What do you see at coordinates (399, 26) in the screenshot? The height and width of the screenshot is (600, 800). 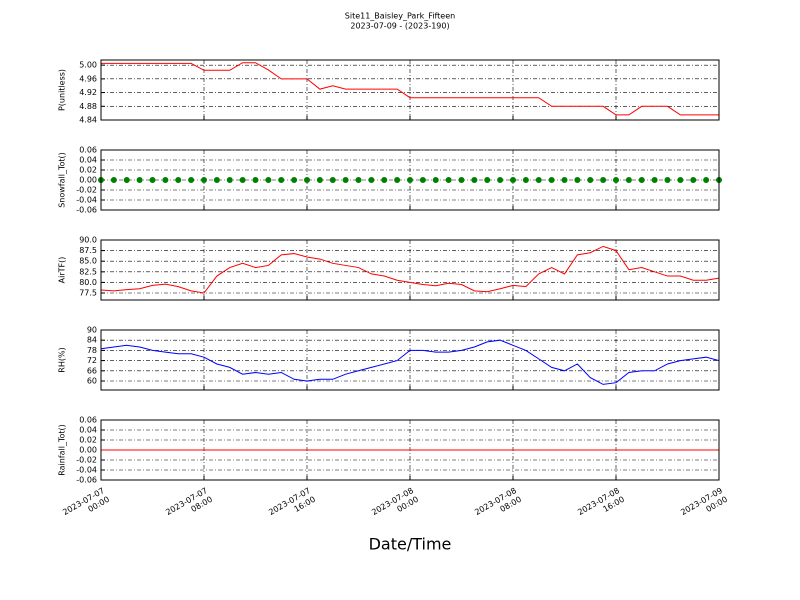 I see `chart-subtitle: 2023-07-09 - (2023-190)` at bounding box center [399, 26].